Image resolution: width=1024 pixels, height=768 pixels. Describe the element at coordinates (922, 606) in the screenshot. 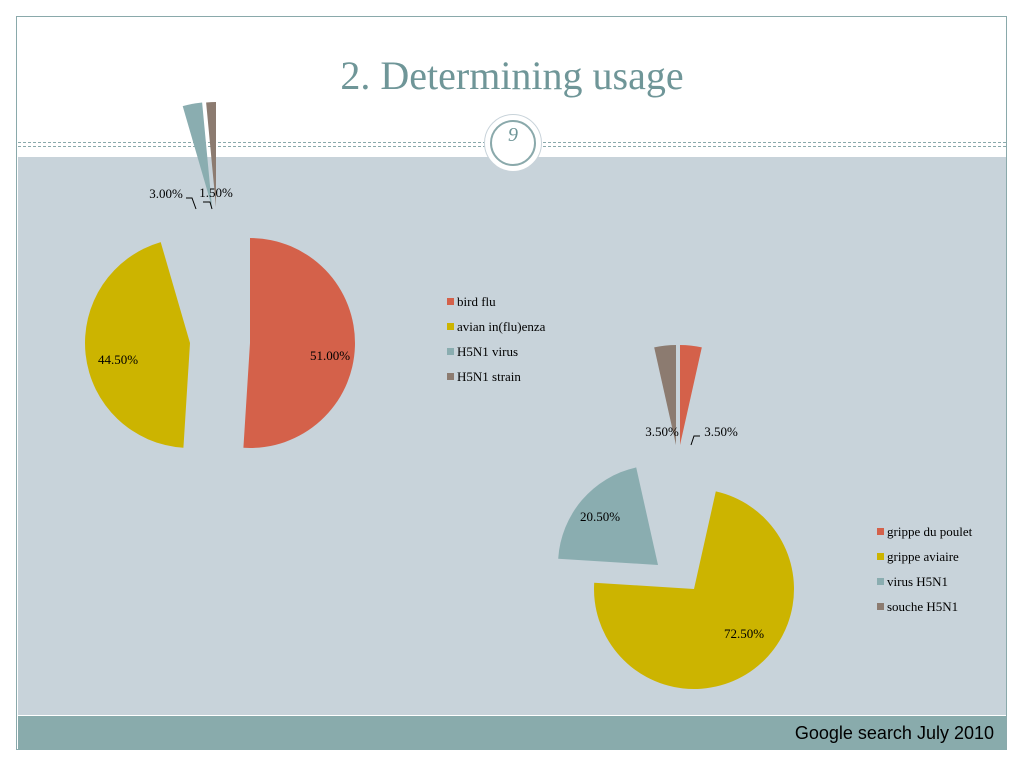

I see `pie-1-legend-label-3: souche H5N1` at that location.